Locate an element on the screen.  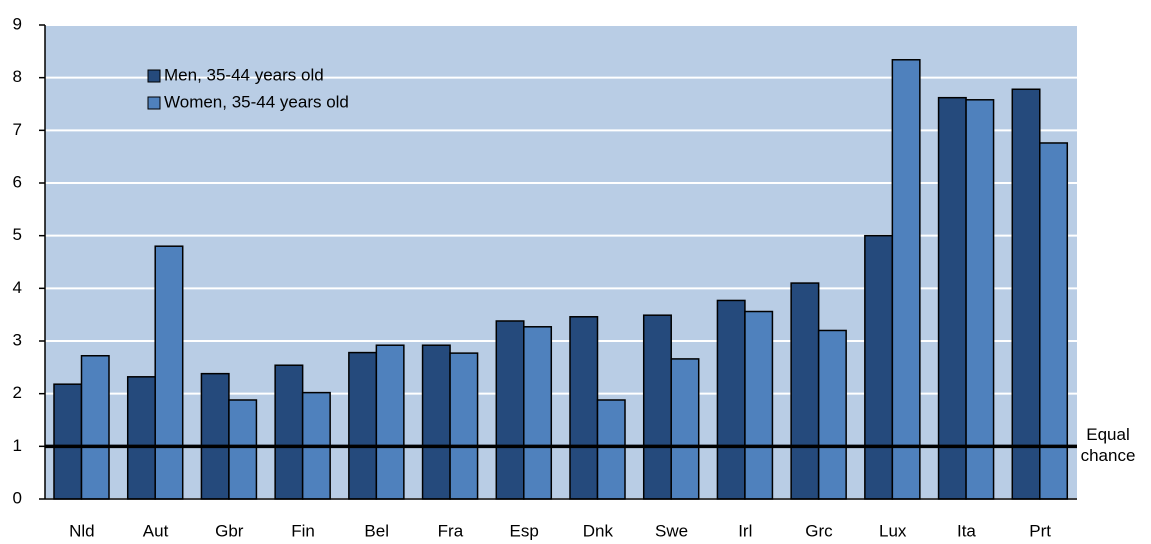
y-tick-label: 9 is located at coordinates (17, 23).